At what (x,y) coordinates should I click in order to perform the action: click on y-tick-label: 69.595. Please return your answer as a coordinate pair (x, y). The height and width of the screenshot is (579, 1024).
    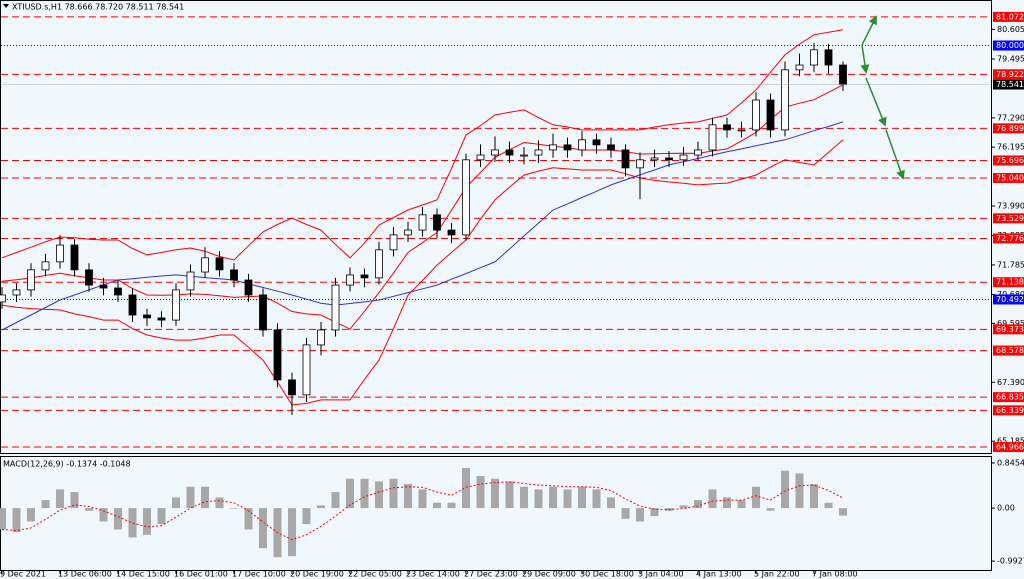
    Looking at the image, I should click on (1010, 323).